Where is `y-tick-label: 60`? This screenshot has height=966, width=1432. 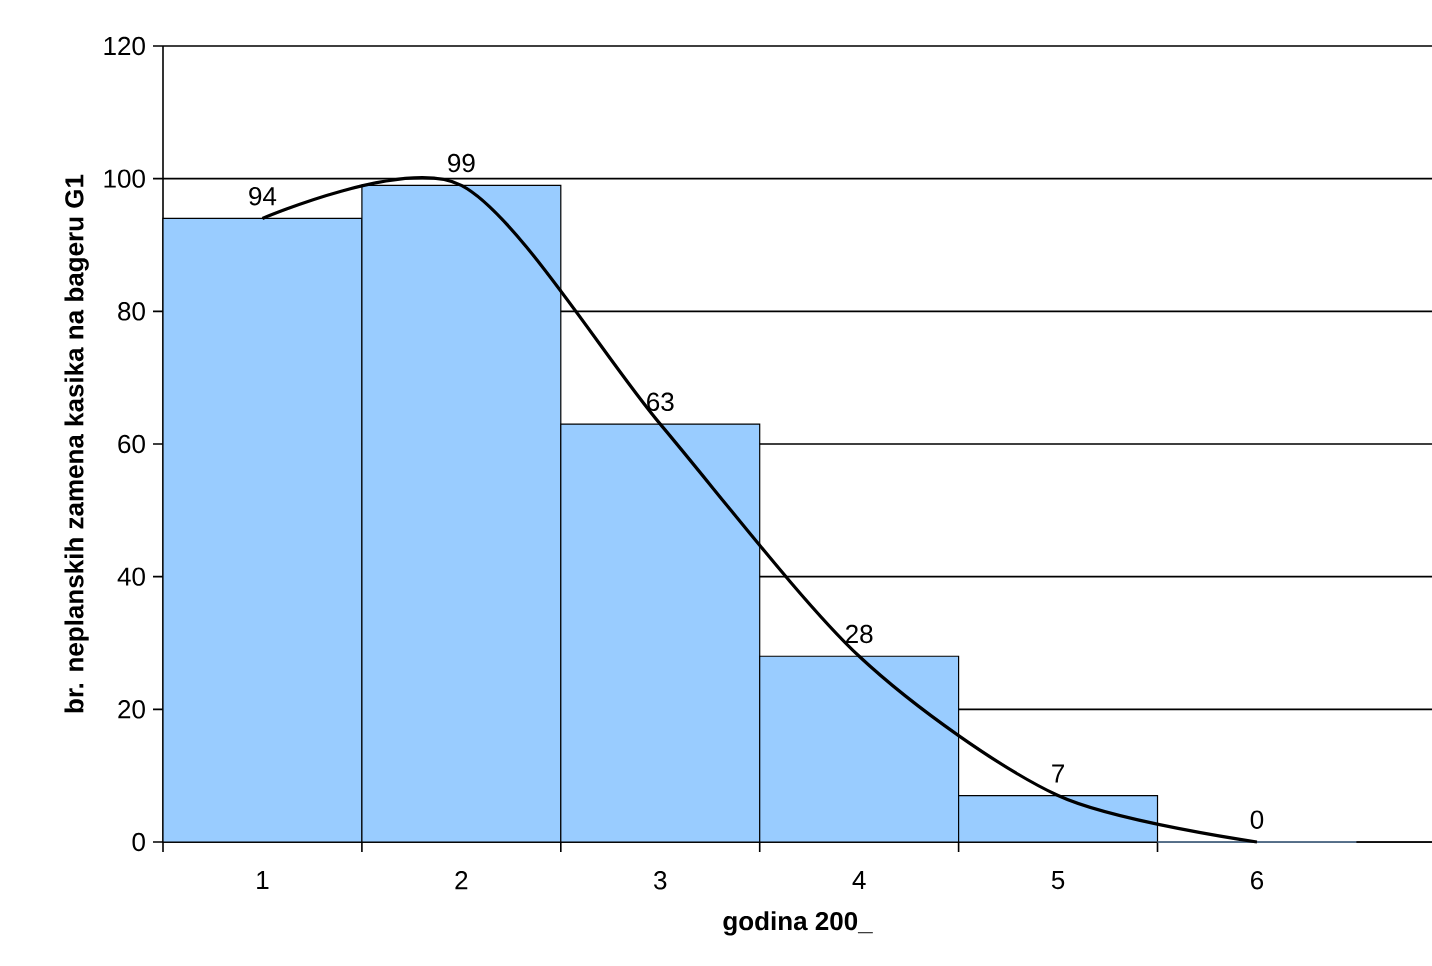 y-tick-label: 60 is located at coordinates (131, 444).